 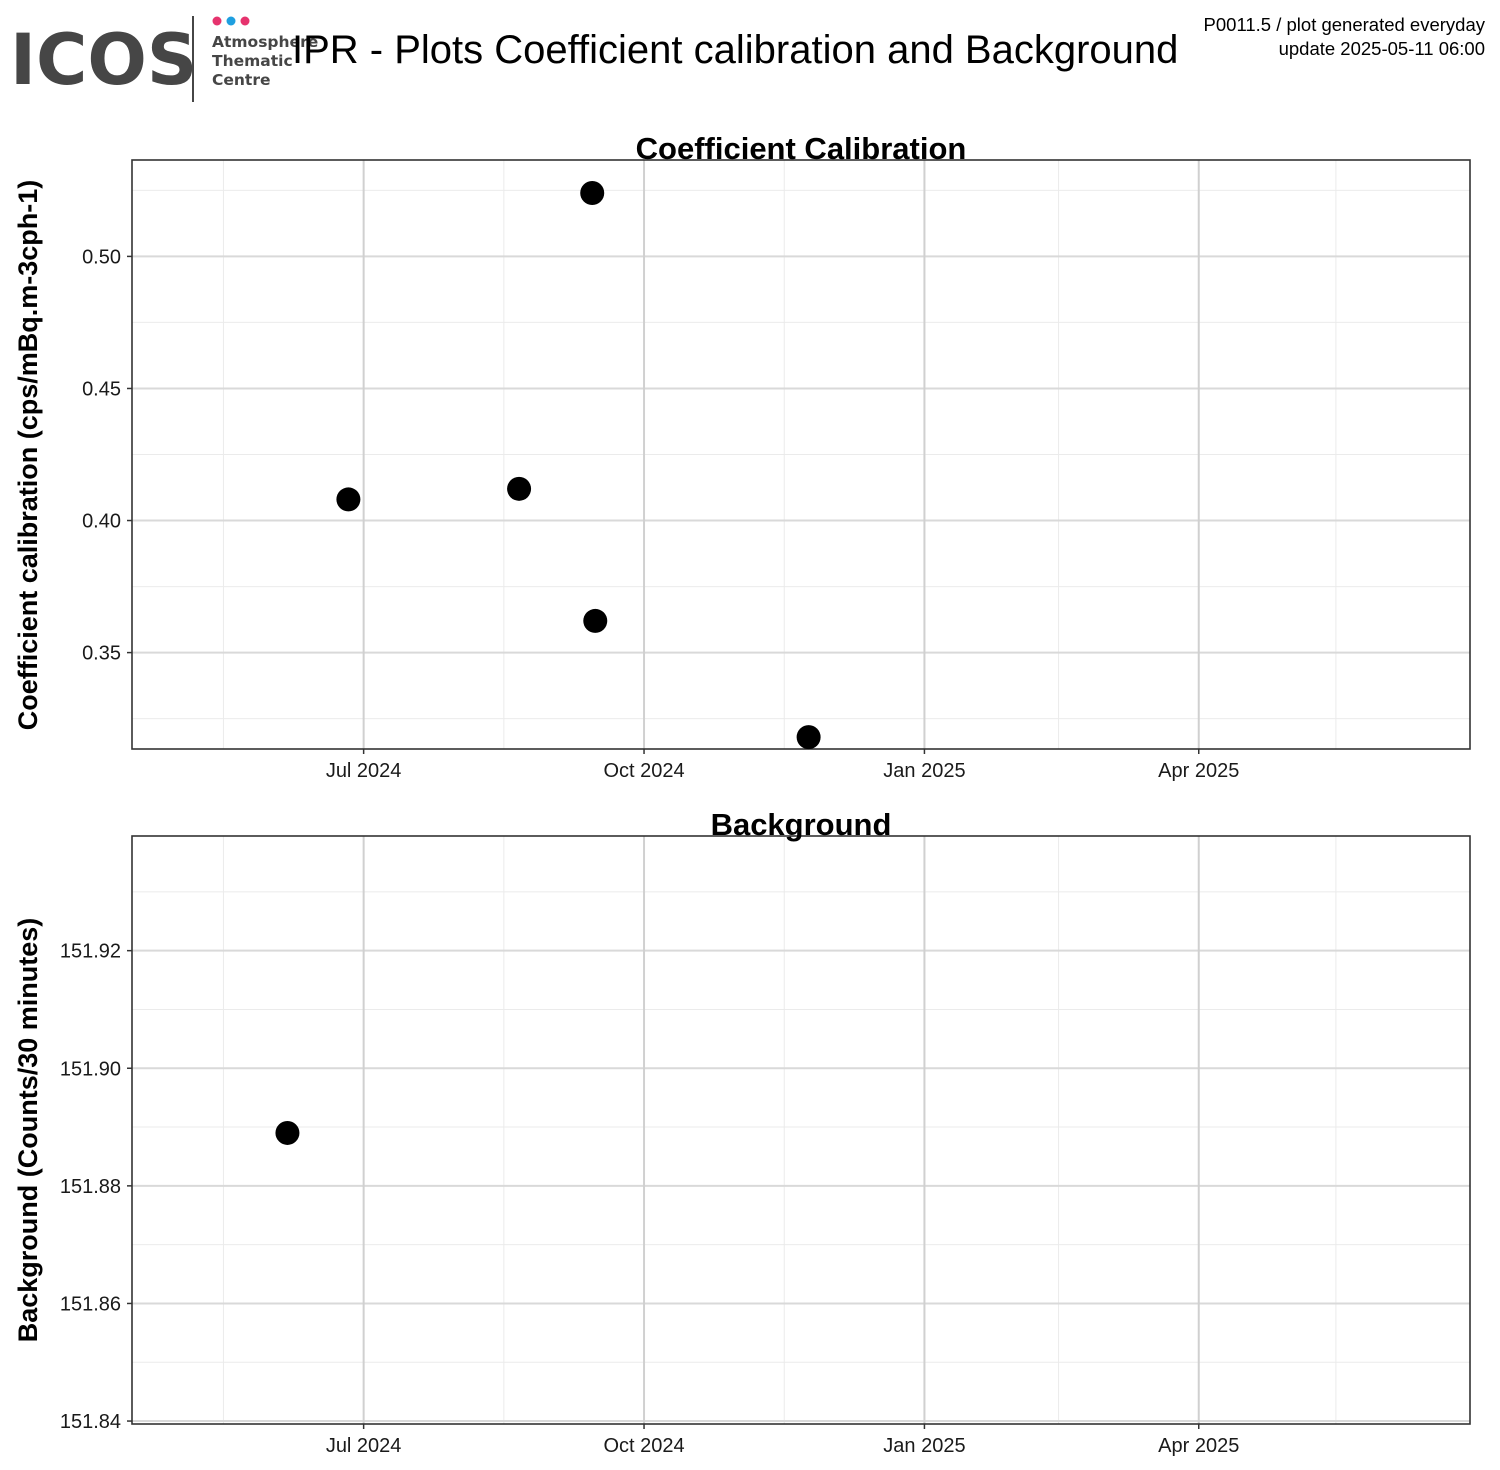 What do you see at coordinates (28, 1130) in the screenshot?
I see `y-axis-label: Background (Counts/30 minutes)` at bounding box center [28, 1130].